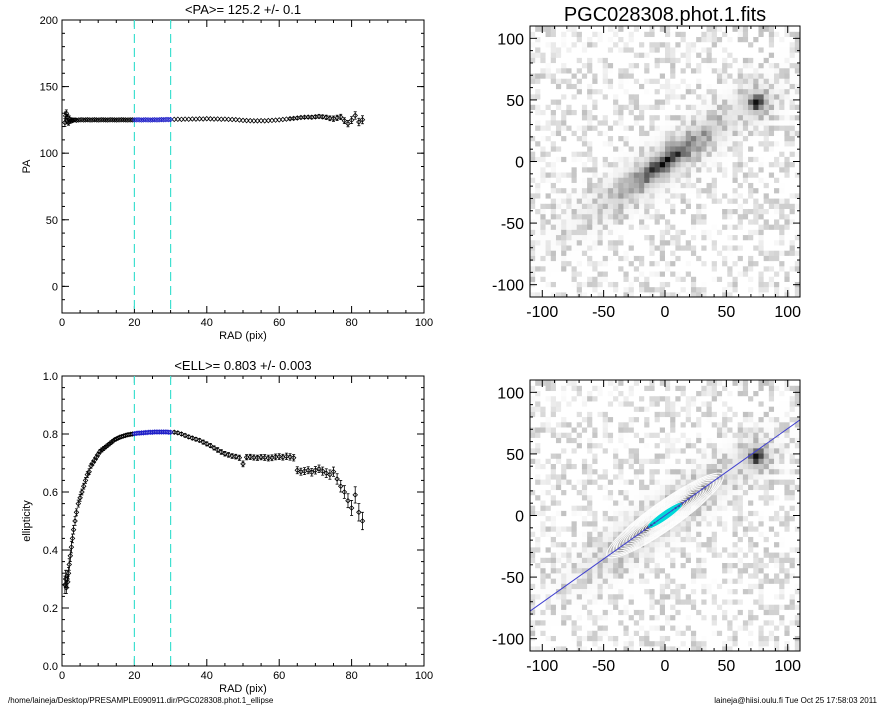 The image size is (885, 708). Describe the element at coordinates (242, 365) in the screenshot. I see `ell-title: <ELL>= 0.803 +/- 0.003` at that location.